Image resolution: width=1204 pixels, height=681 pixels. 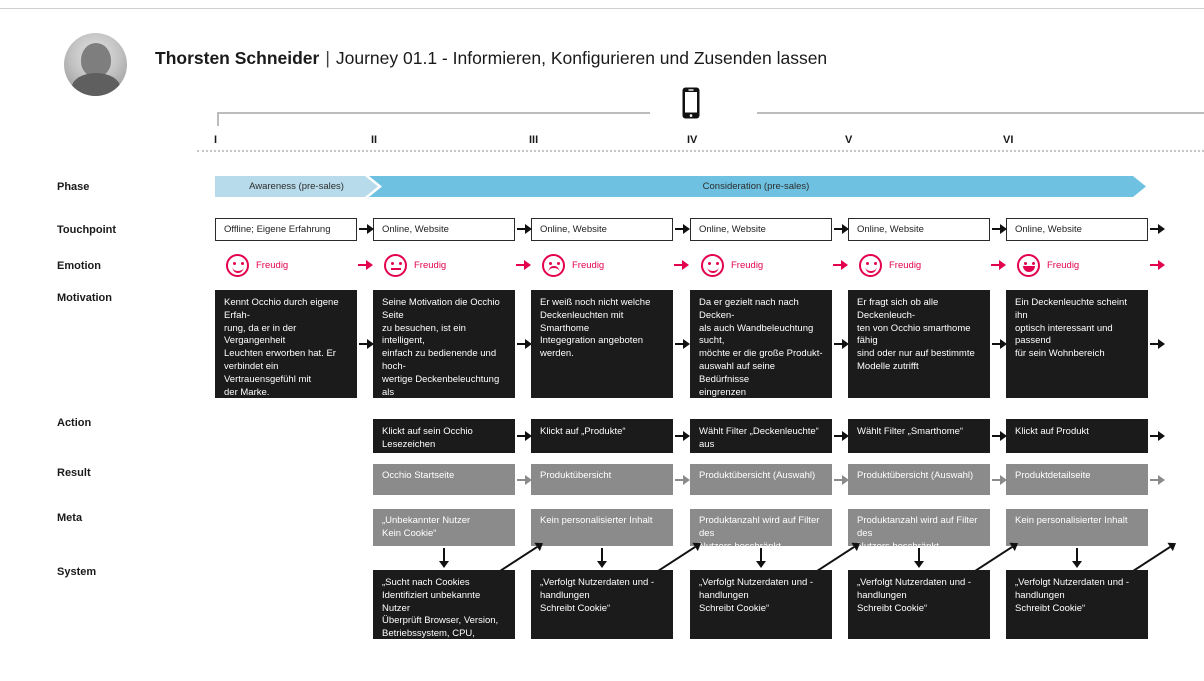 I want to click on avatar-silhouette, so click(x=95, y=60).